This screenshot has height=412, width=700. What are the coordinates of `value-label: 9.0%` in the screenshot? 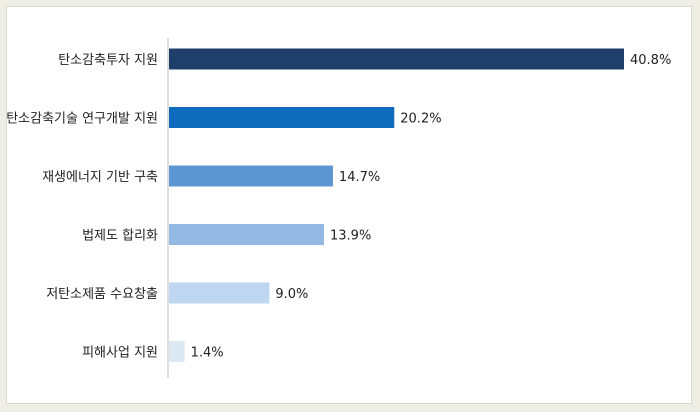 It's located at (291, 294).